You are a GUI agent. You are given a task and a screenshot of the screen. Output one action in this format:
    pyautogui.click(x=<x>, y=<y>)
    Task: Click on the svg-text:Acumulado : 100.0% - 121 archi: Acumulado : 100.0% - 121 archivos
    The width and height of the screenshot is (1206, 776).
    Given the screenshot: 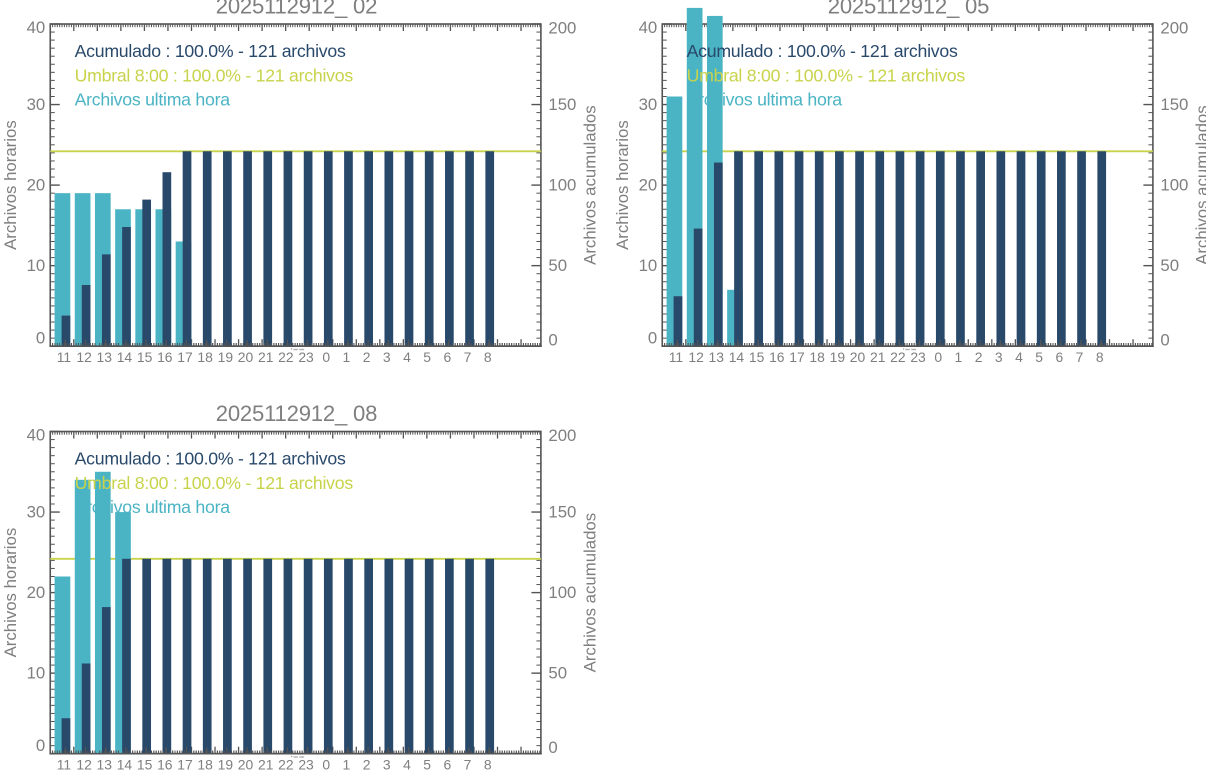 What is the action you would take?
    pyautogui.click(x=210, y=51)
    